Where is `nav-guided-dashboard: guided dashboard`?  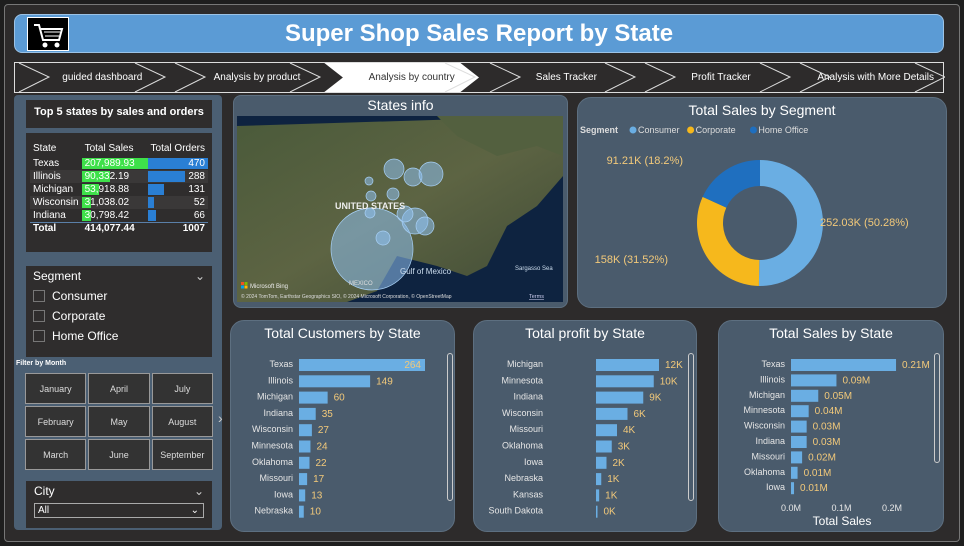
nav-guided-dashboard: guided dashboard is located at coordinates (92, 77).